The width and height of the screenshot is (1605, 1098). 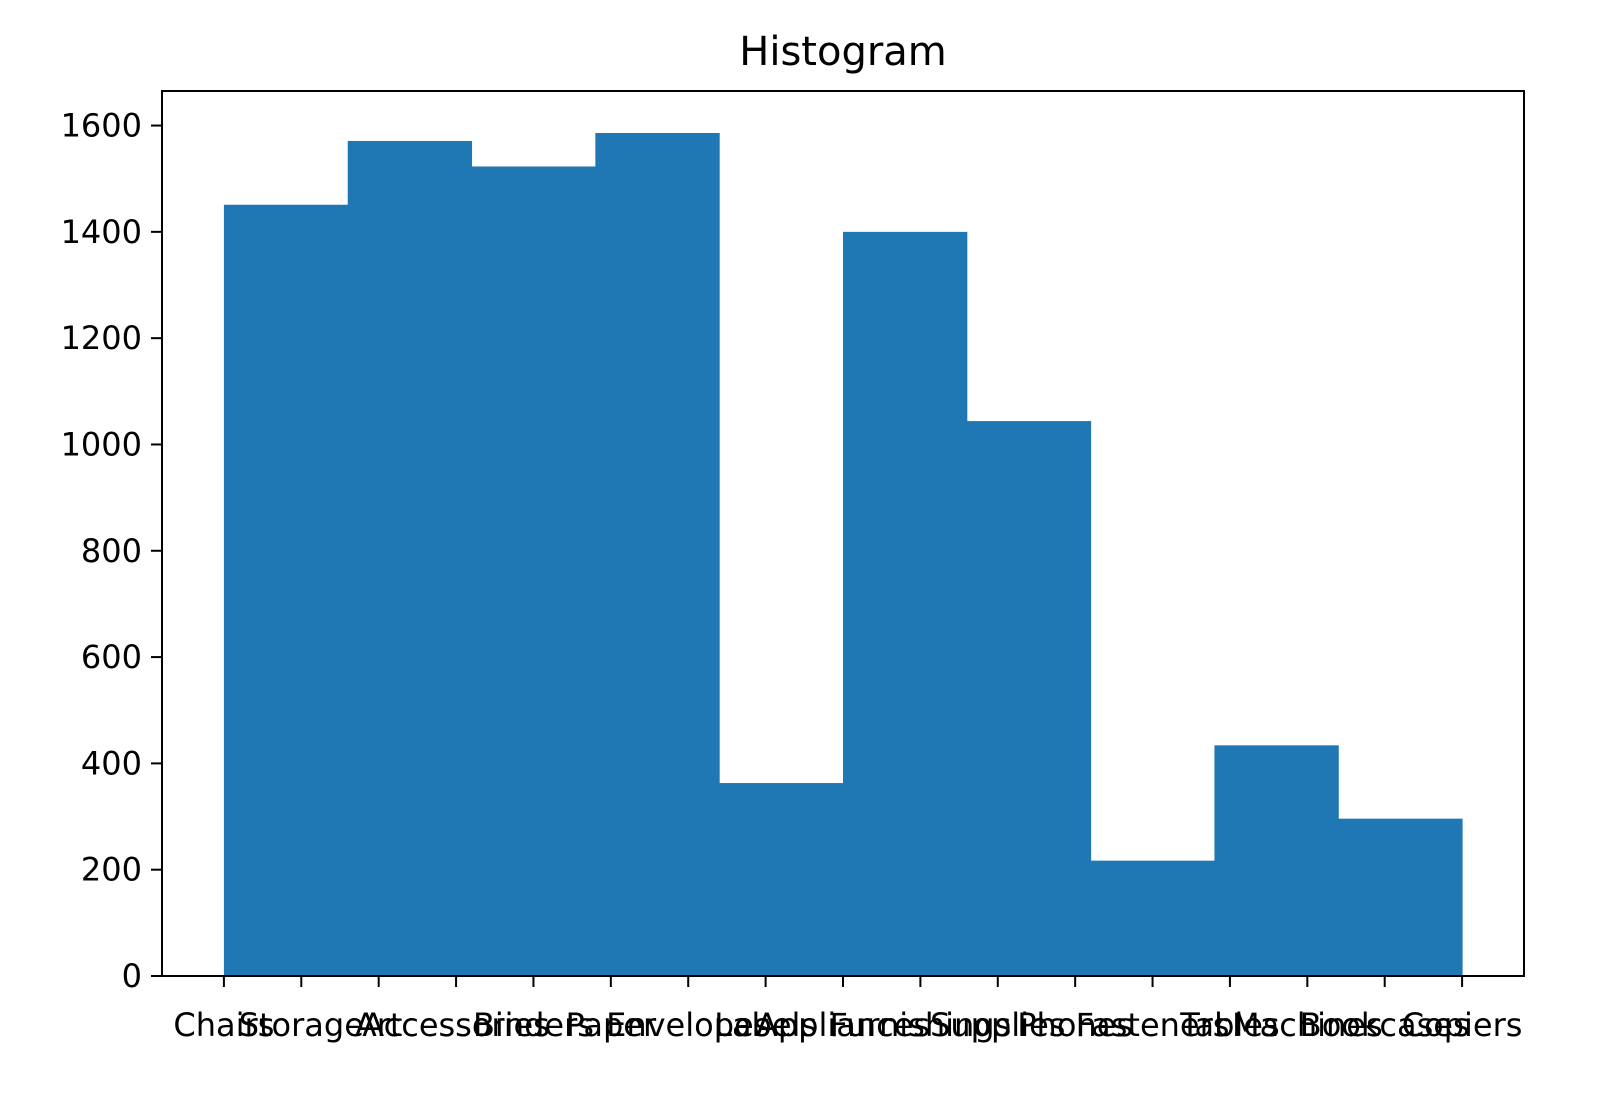 What do you see at coordinates (765, 1025) in the screenshot?
I see `x-tick-label-8: Labels` at bounding box center [765, 1025].